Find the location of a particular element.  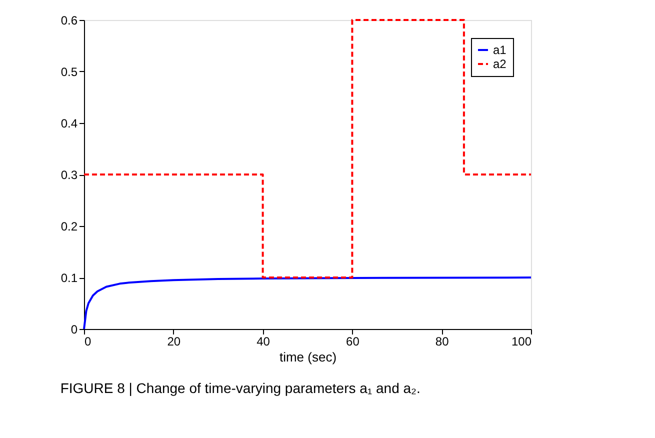

x-tick-label: 0 is located at coordinates (88, 341).